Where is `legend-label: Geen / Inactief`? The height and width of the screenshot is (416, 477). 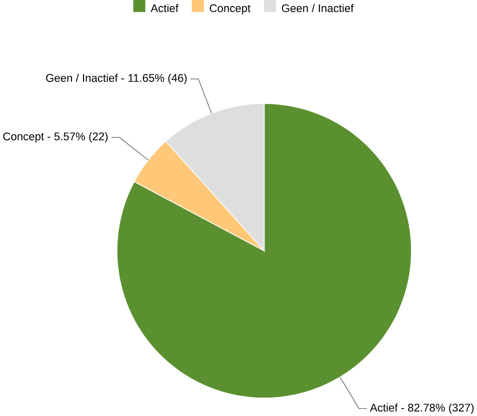 legend-label: Geen / Inactief is located at coordinates (318, 8).